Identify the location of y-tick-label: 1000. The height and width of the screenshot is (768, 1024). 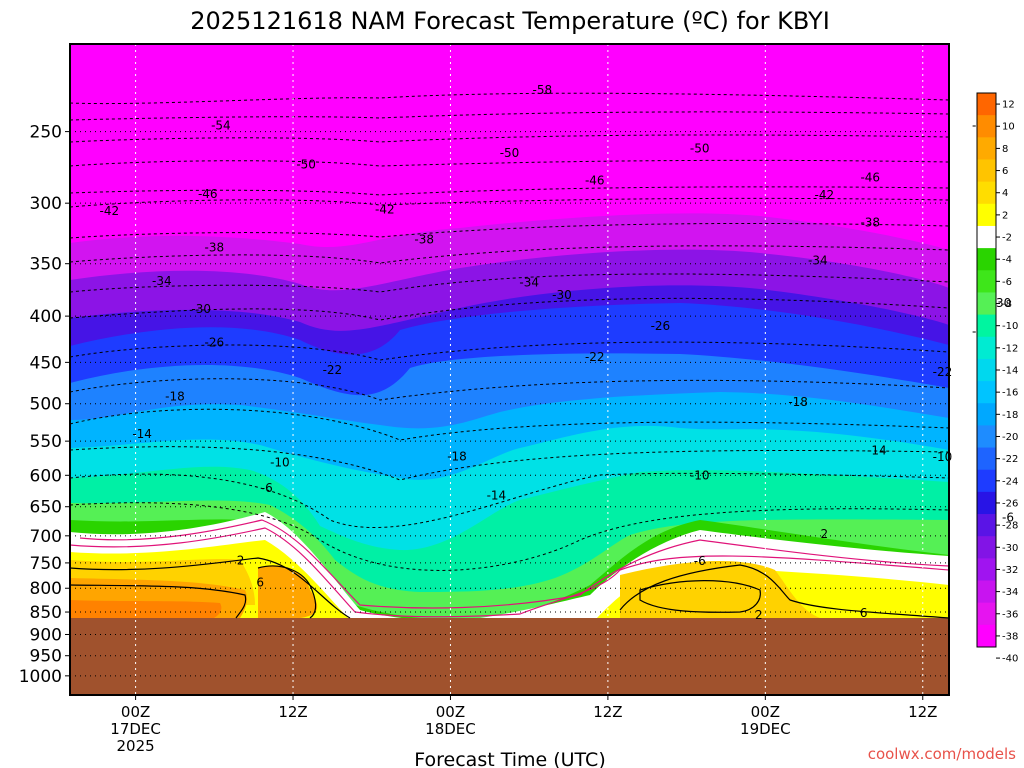
(40, 677).